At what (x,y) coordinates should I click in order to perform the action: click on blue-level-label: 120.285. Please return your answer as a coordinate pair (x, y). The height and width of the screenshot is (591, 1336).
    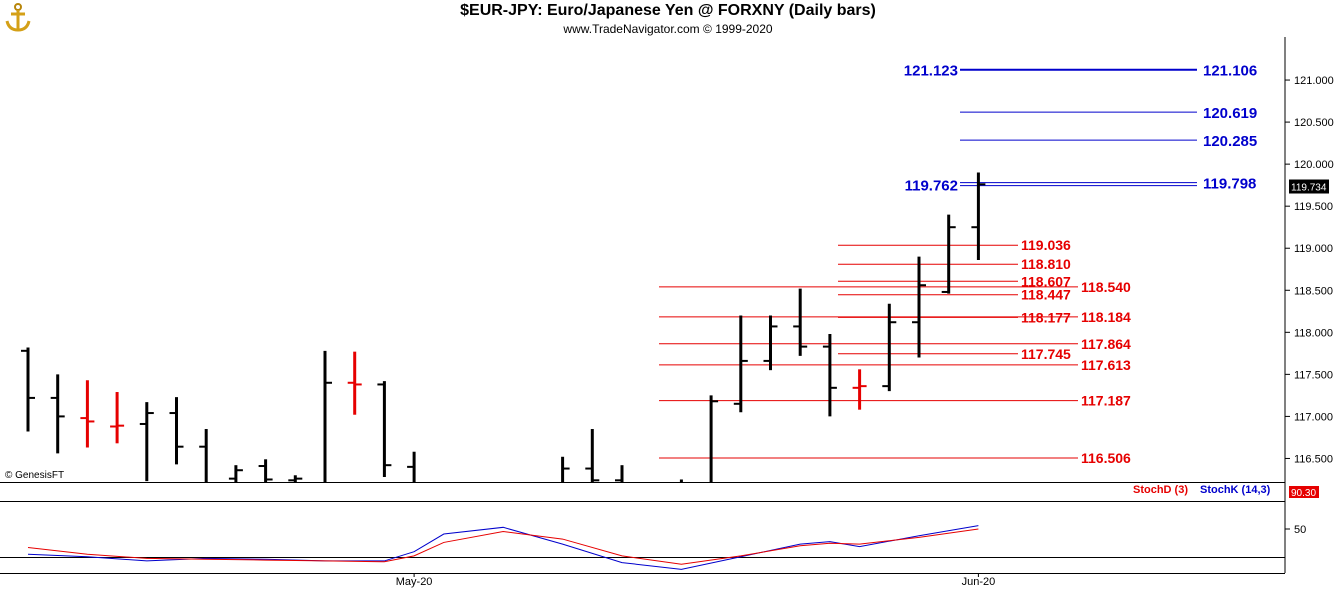
    Looking at the image, I should click on (1230, 141).